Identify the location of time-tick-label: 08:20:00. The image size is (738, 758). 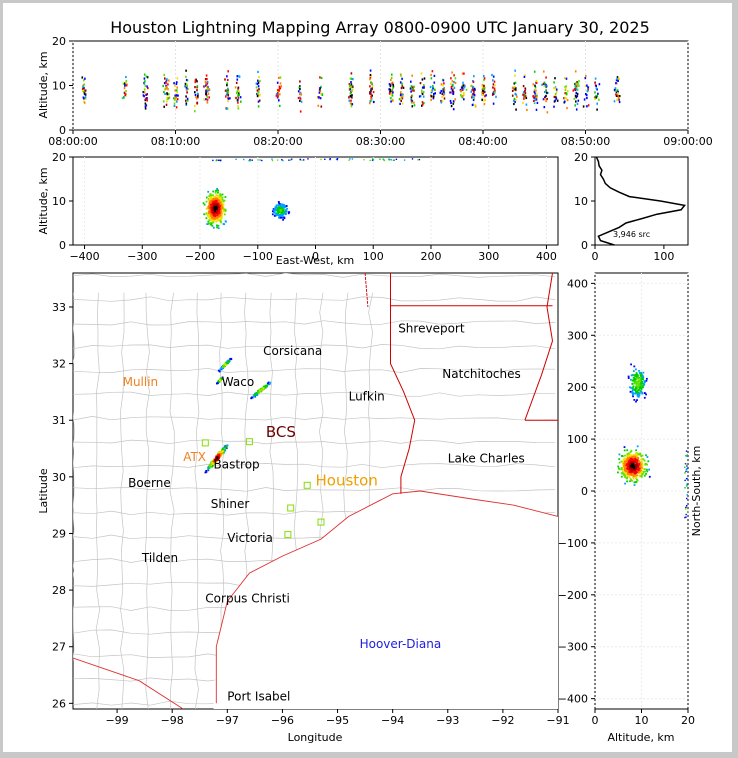
(277, 141).